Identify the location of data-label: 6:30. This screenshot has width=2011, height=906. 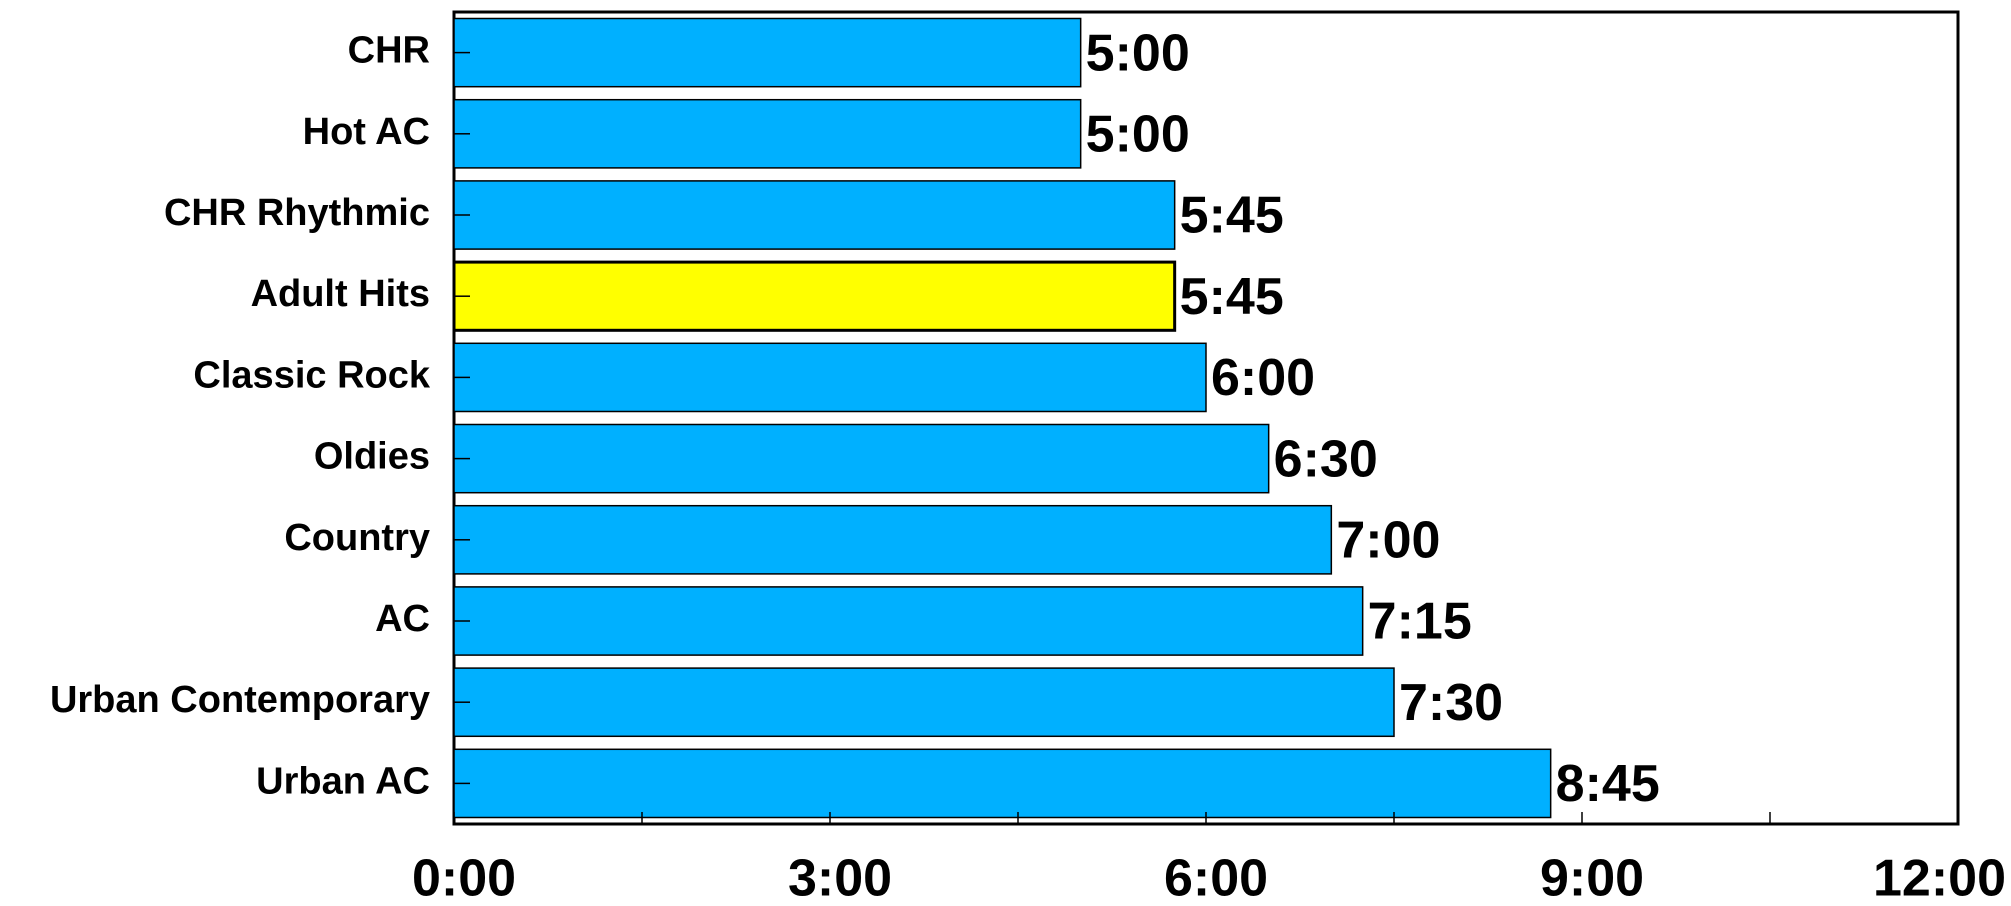
(1326, 459).